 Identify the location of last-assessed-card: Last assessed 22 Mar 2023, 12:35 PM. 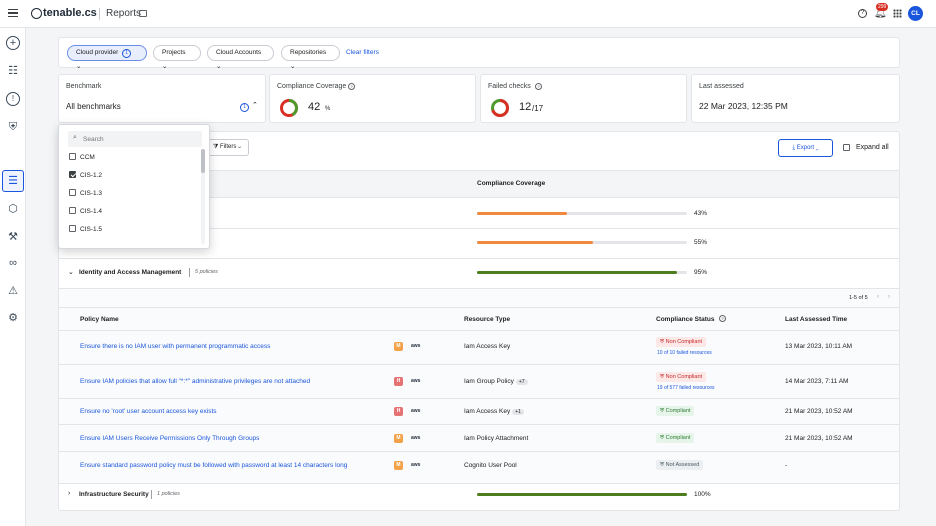
(795, 98).